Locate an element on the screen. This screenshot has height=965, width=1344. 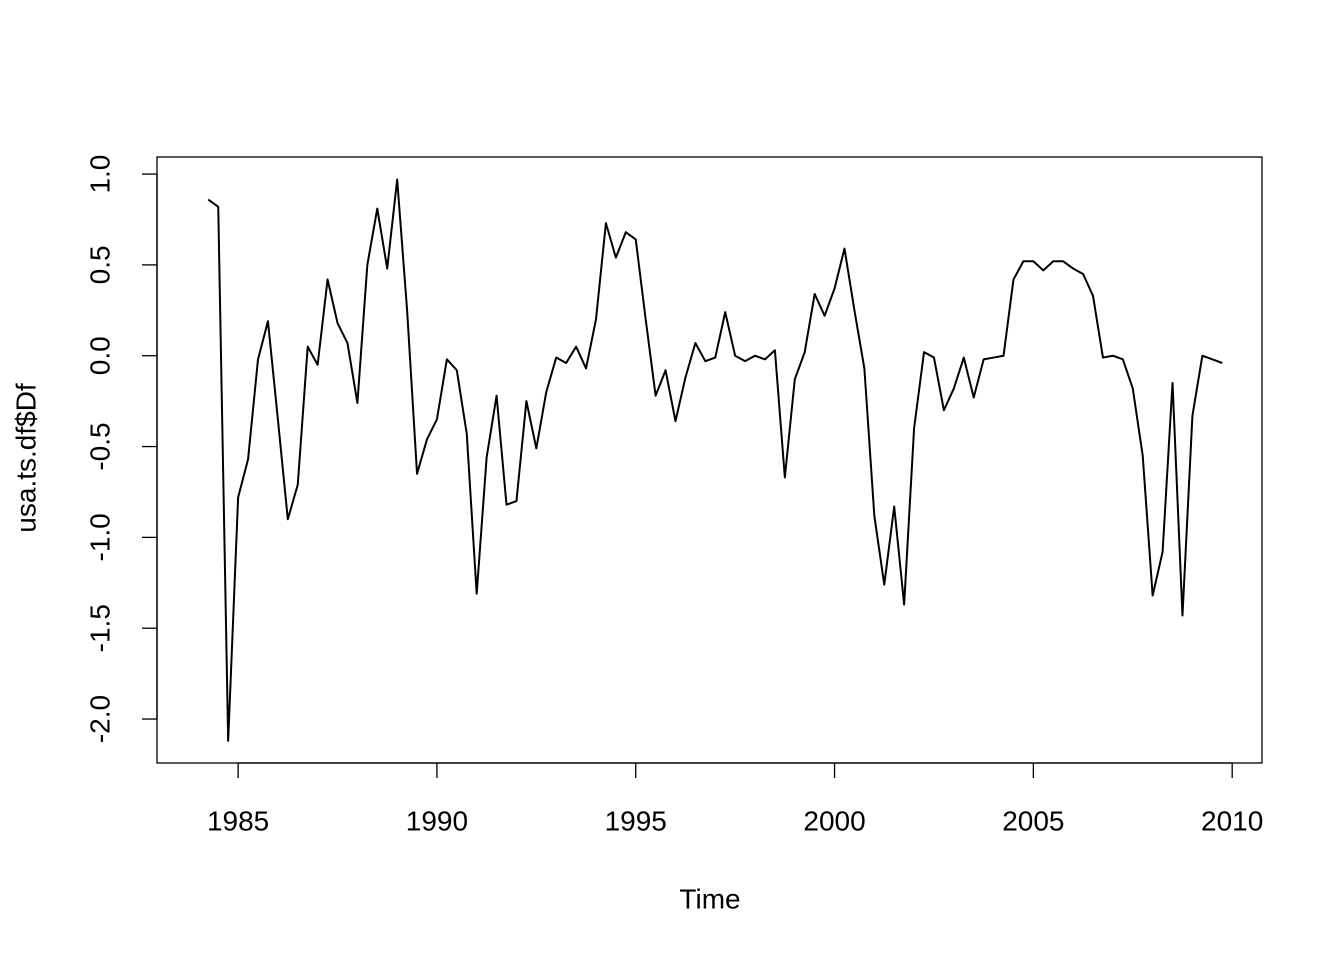
y-tick-label: 0.5 is located at coordinates (99, 264).